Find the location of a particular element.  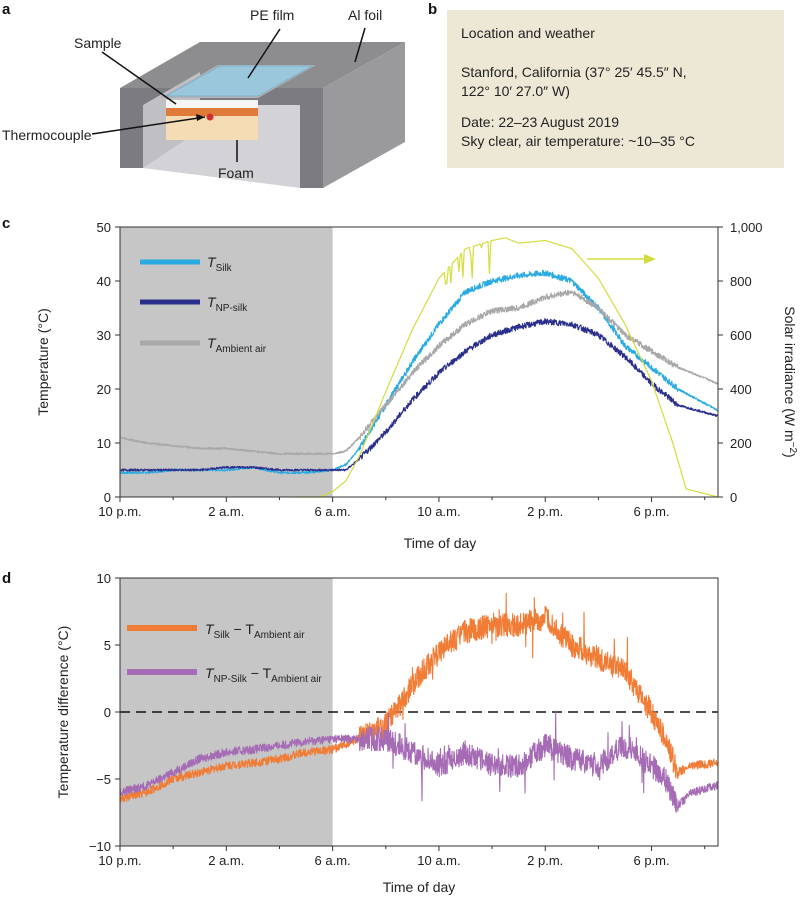

legend-label-ambient: TAmbient air is located at coordinates (237, 345).